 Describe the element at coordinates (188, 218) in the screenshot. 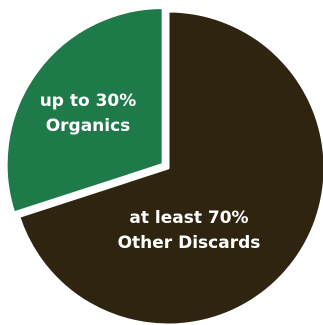

I see `other-percent-label: at least 70%` at that location.